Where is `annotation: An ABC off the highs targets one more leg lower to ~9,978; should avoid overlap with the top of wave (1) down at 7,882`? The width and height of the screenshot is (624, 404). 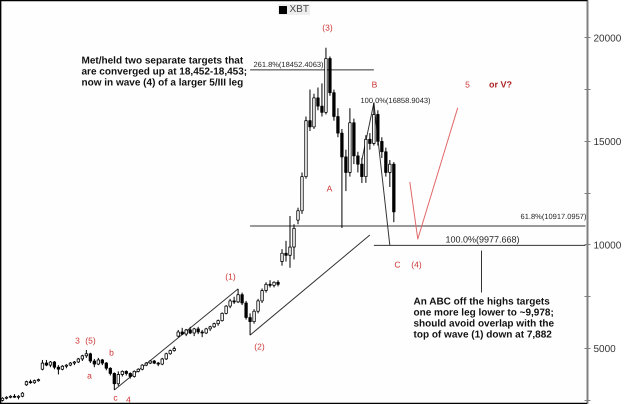 annotation: An ABC off the highs targets one more leg lower to ~9,978; should avoid overlap with the top of wave (1) down at 7,882 is located at coordinates (484, 318).